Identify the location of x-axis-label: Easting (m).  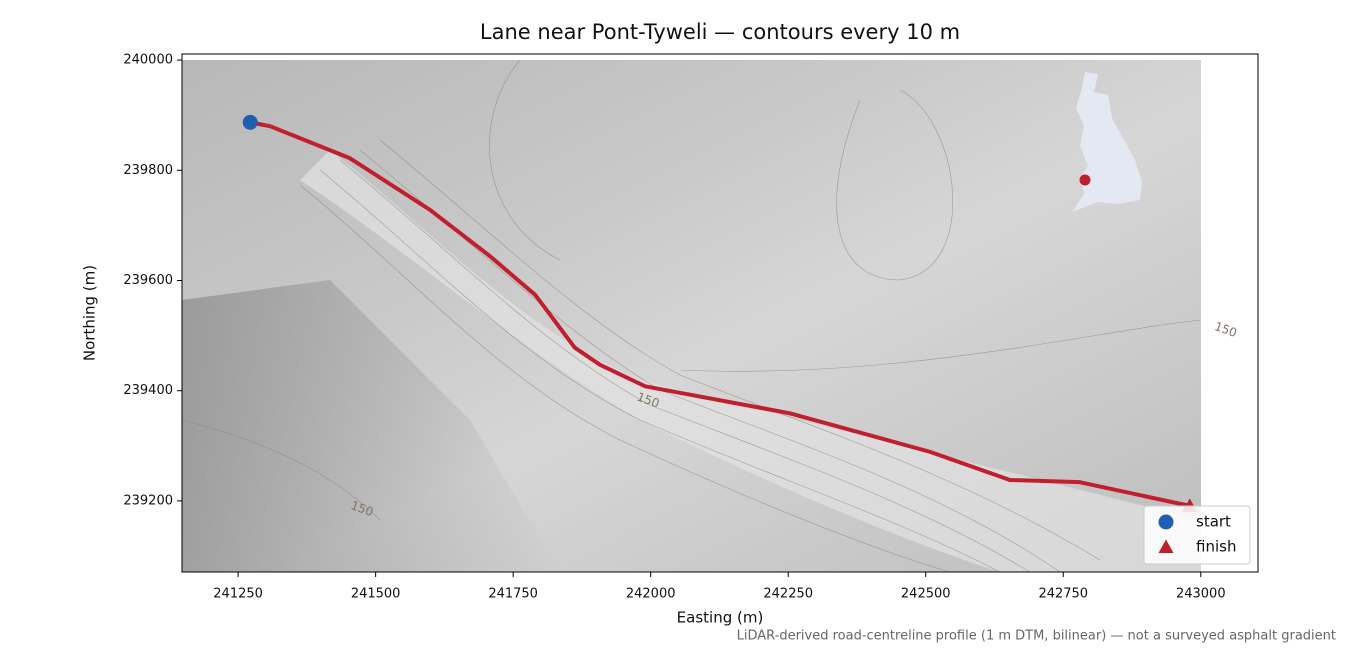
(720, 618).